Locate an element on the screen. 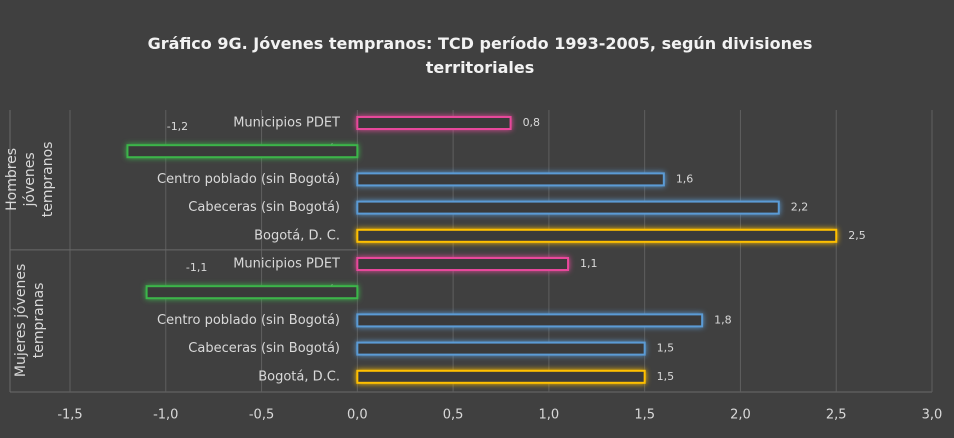 This screenshot has height=438, width=954. value-label: -1,1 is located at coordinates (196, 267).